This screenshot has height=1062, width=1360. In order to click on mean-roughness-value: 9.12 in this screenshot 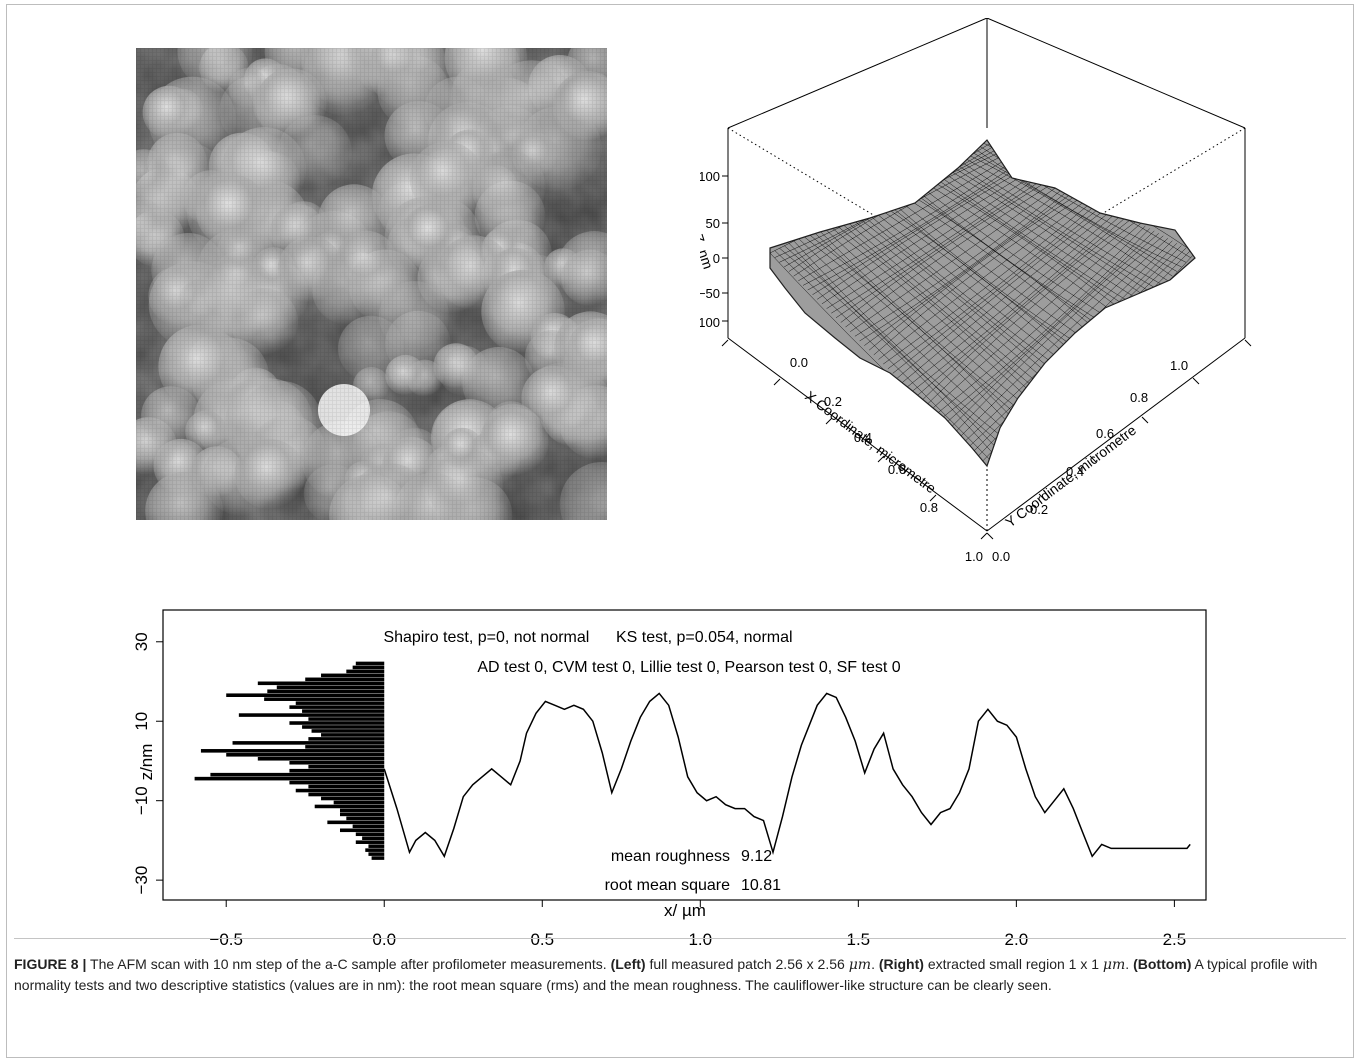, I will do `click(756, 856)`.